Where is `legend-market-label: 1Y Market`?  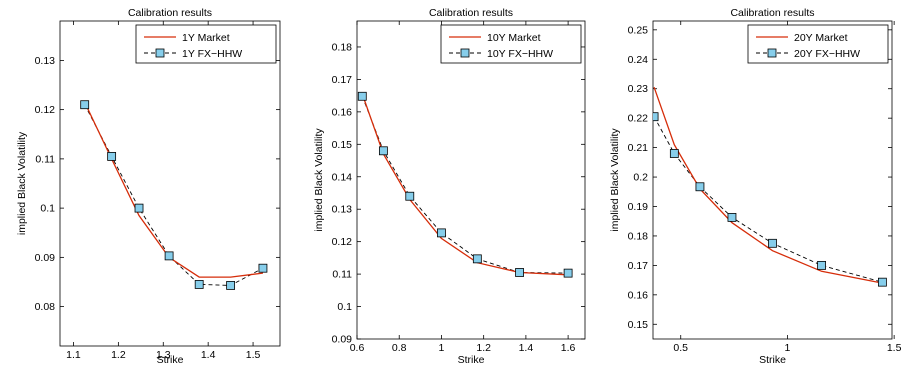 legend-market-label: 1Y Market is located at coordinates (206, 38).